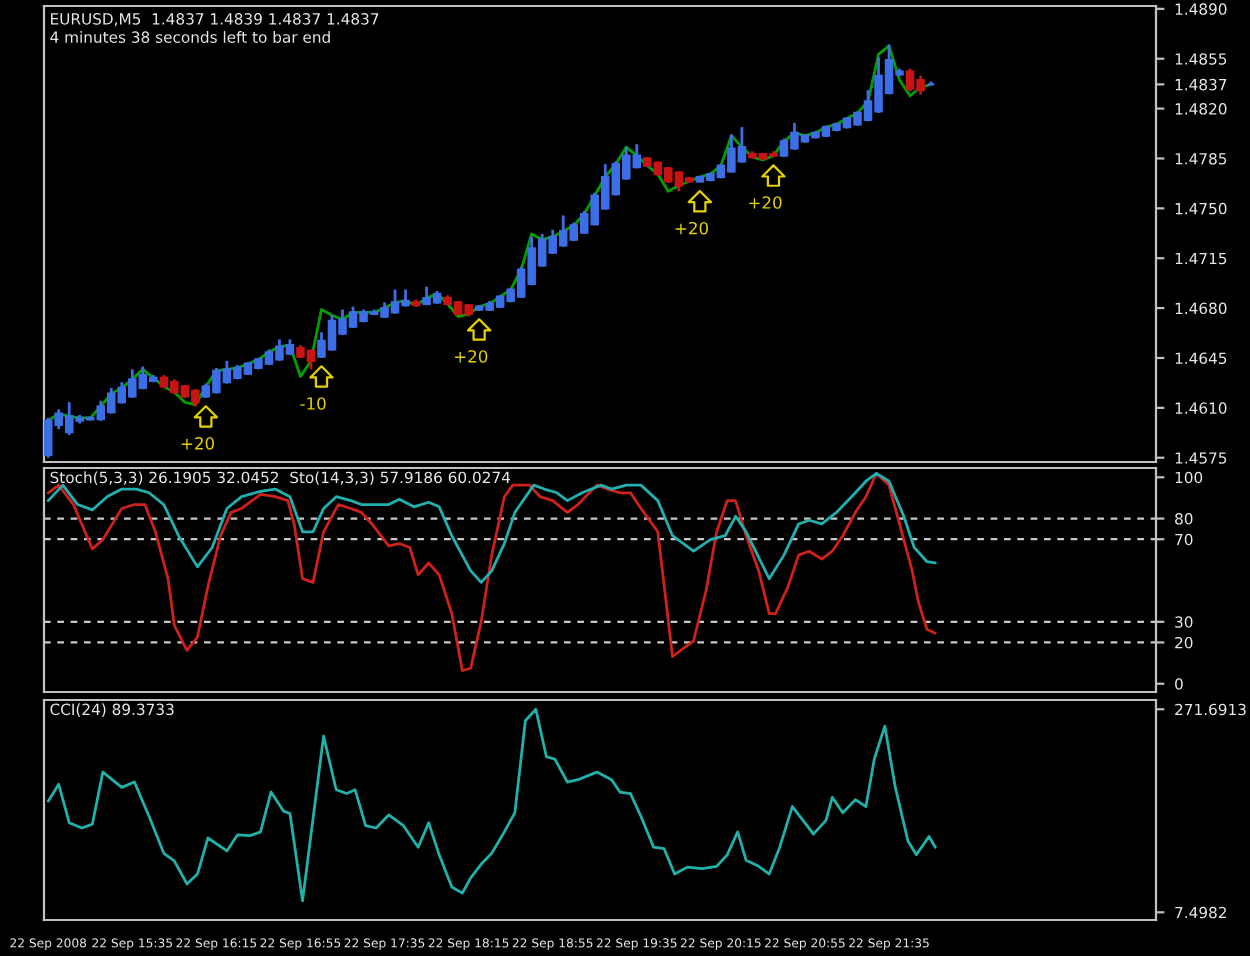 The height and width of the screenshot is (956, 1250). I want to click on annotation: -10, so click(313, 403).